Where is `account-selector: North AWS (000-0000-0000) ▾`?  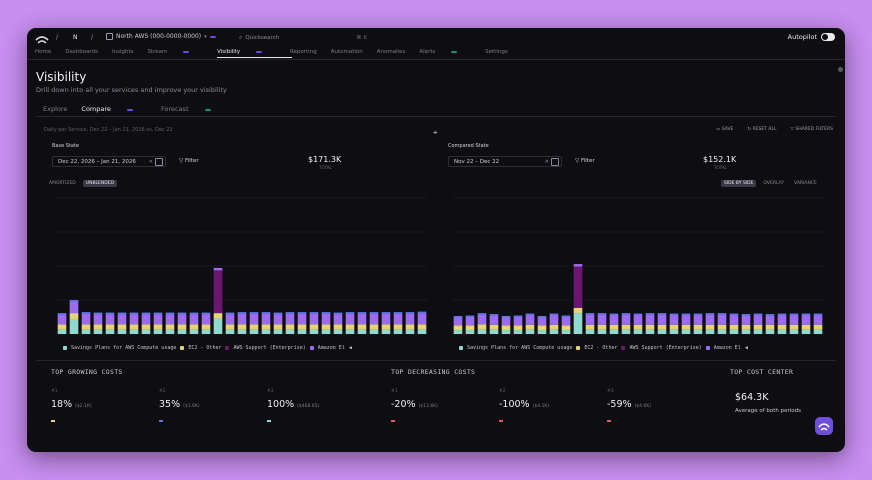 account-selector: North AWS (000-0000-0000) ▾ is located at coordinates (161, 36).